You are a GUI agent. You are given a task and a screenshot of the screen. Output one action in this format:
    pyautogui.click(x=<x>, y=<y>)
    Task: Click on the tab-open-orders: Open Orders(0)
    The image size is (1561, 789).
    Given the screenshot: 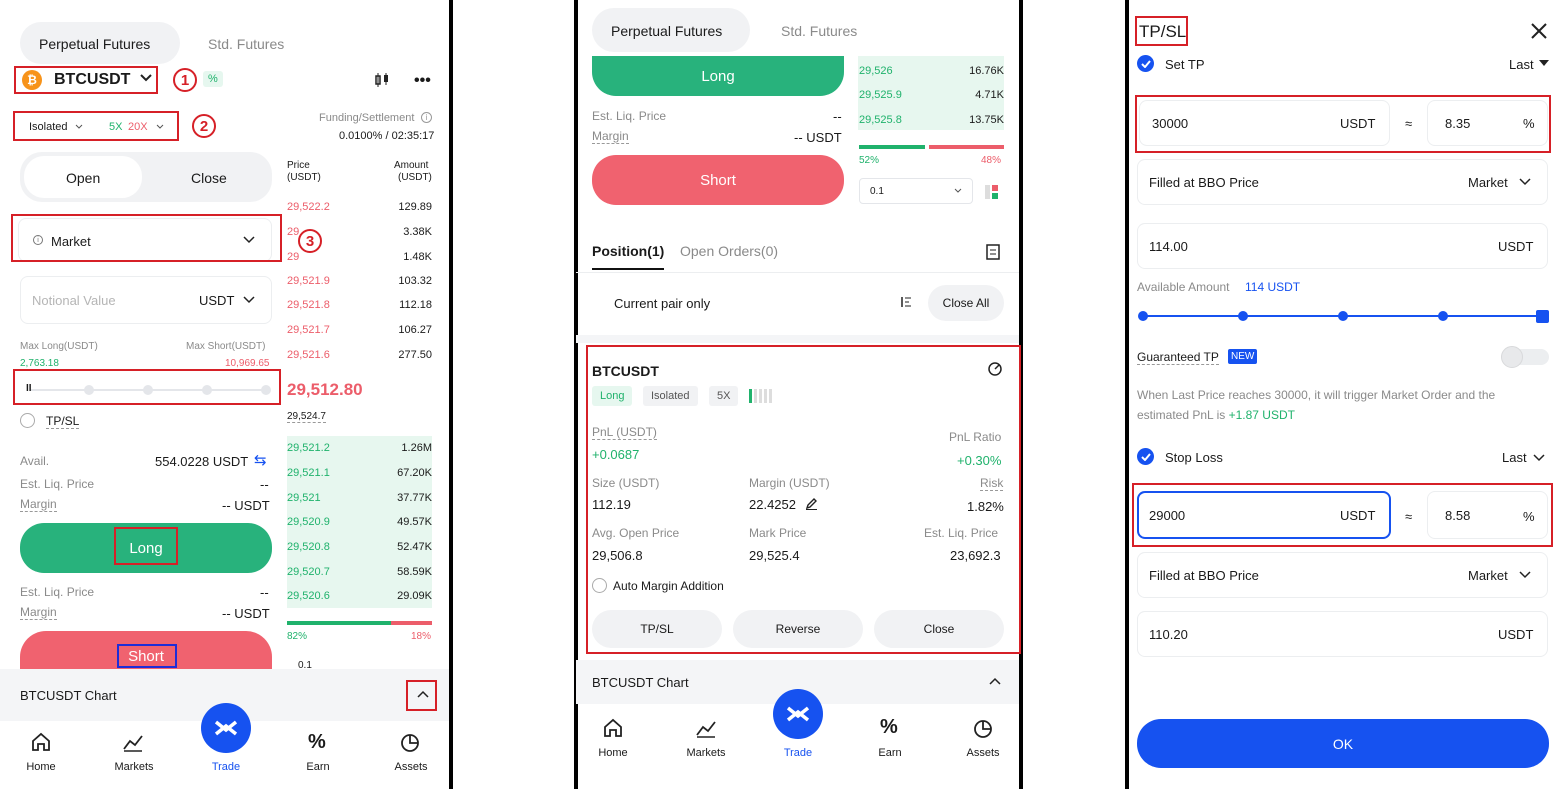 What is the action you would take?
    pyautogui.click(x=729, y=251)
    